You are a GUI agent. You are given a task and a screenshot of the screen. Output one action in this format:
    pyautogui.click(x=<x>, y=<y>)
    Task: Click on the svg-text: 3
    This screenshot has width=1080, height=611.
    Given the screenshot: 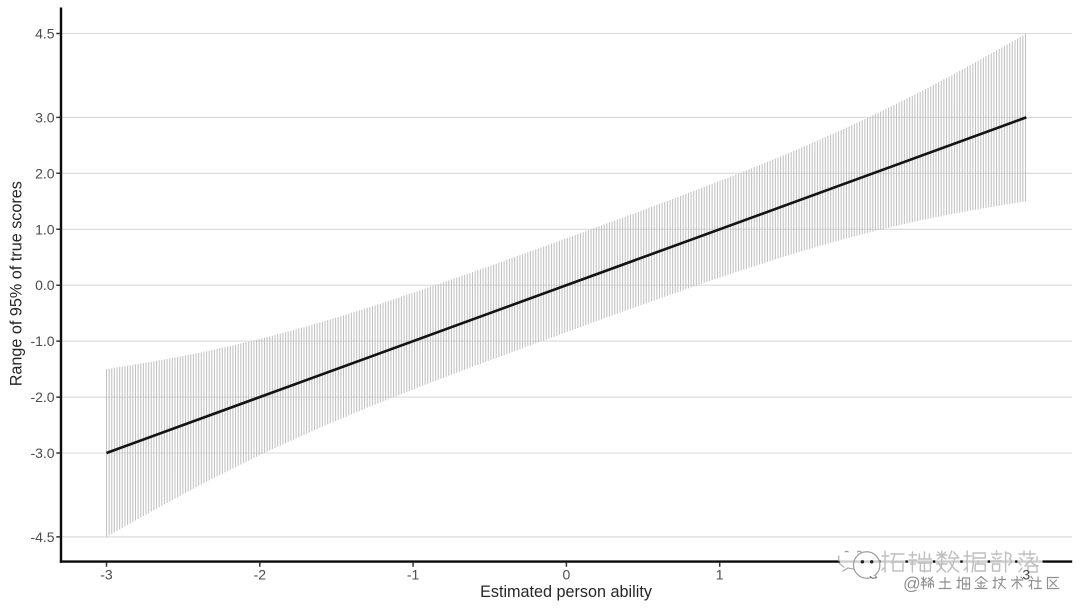 What is the action you would take?
    pyautogui.click(x=1026, y=575)
    